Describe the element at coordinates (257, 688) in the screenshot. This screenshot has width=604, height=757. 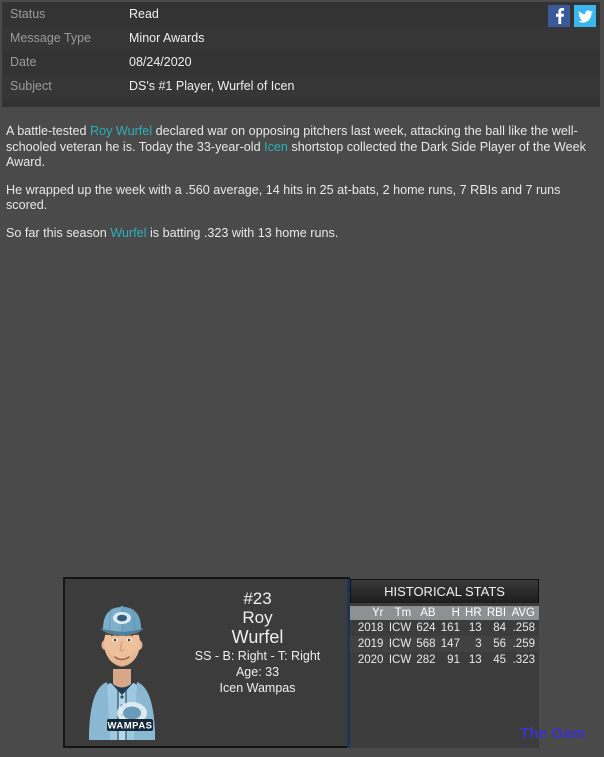
I see `player-team: Icen Wampas` at that location.